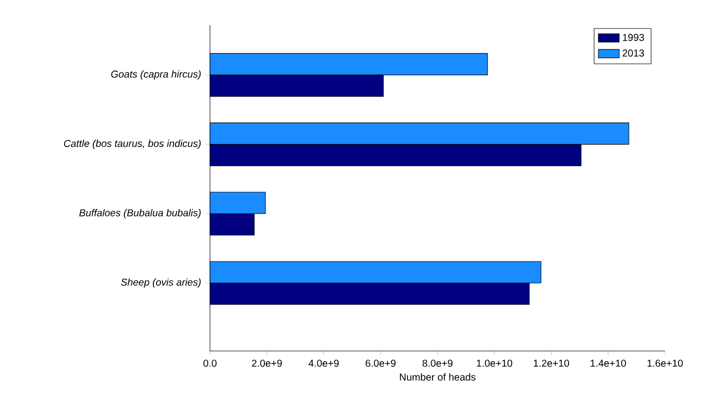 The width and height of the screenshot is (704, 407). I want to click on x-tick-label: 0.0, so click(210, 363).